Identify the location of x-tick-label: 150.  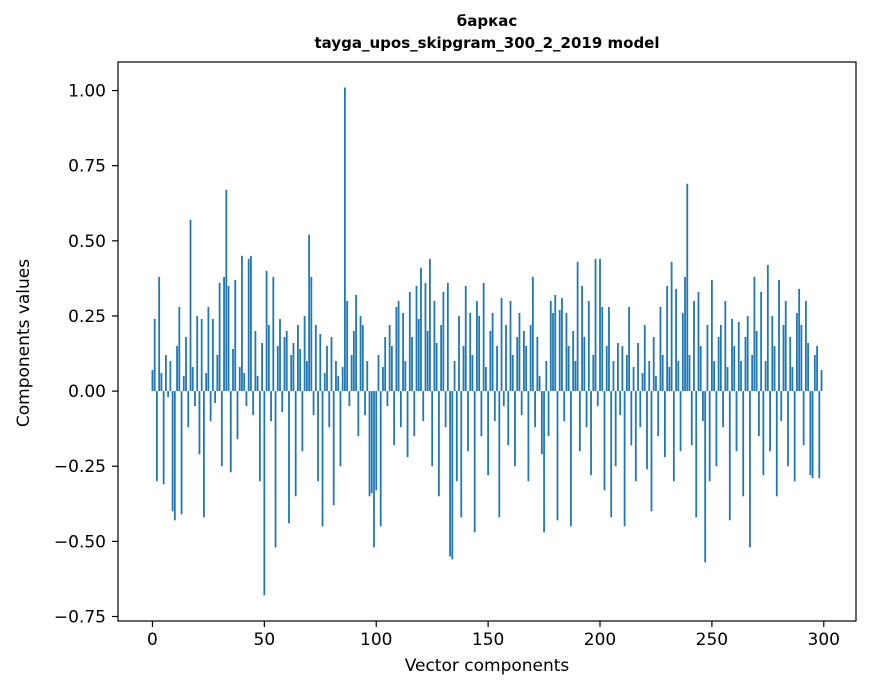
(488, 640).